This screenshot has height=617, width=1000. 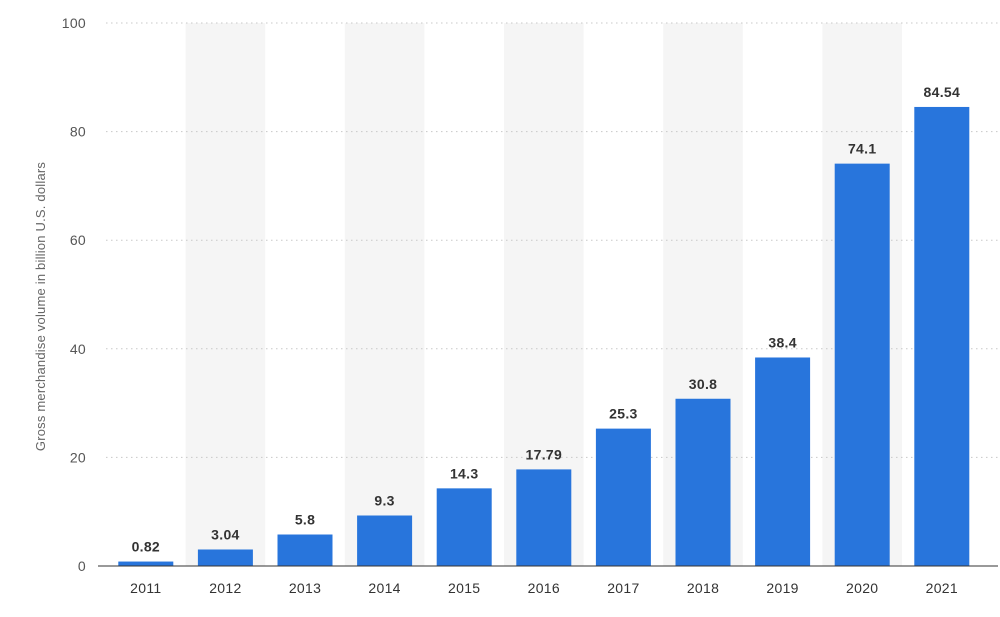 What do you see at coordinates (783, 461) in the screenshot?
I see `bar-2019` at bounding box center [783, 461].